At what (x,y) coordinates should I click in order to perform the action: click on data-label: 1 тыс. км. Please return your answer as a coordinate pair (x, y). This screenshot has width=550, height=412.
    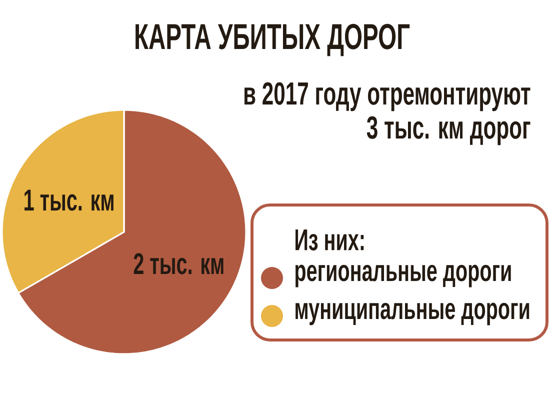
    Looking at the image, I should click on (69, 200).